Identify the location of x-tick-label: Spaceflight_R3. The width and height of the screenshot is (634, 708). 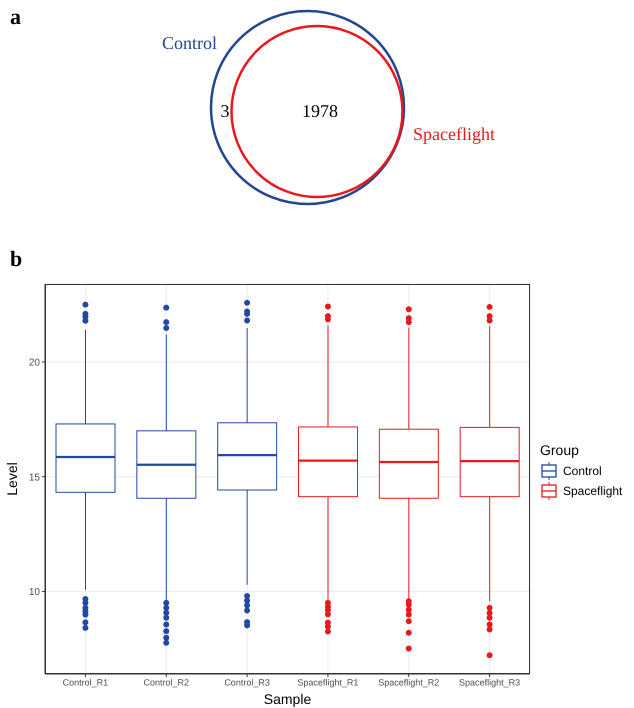
(489, 682).